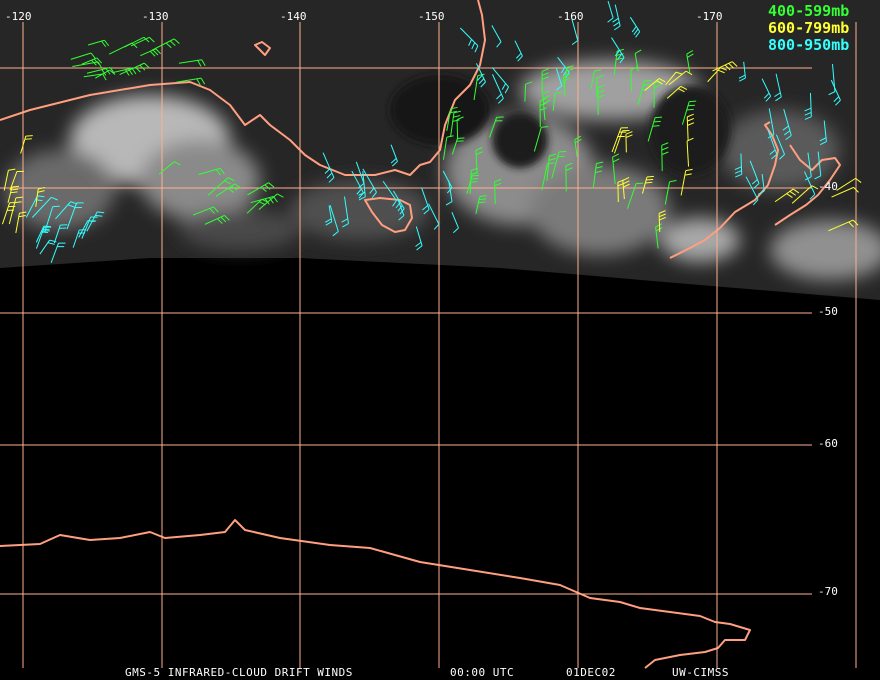 Image resolution: width=880 pixels, height=680 pixels. What do you see at coordinates (591, 672) in the screenshot?
I see `observation-date: 01DEC02` at bounding box center [591, 672].